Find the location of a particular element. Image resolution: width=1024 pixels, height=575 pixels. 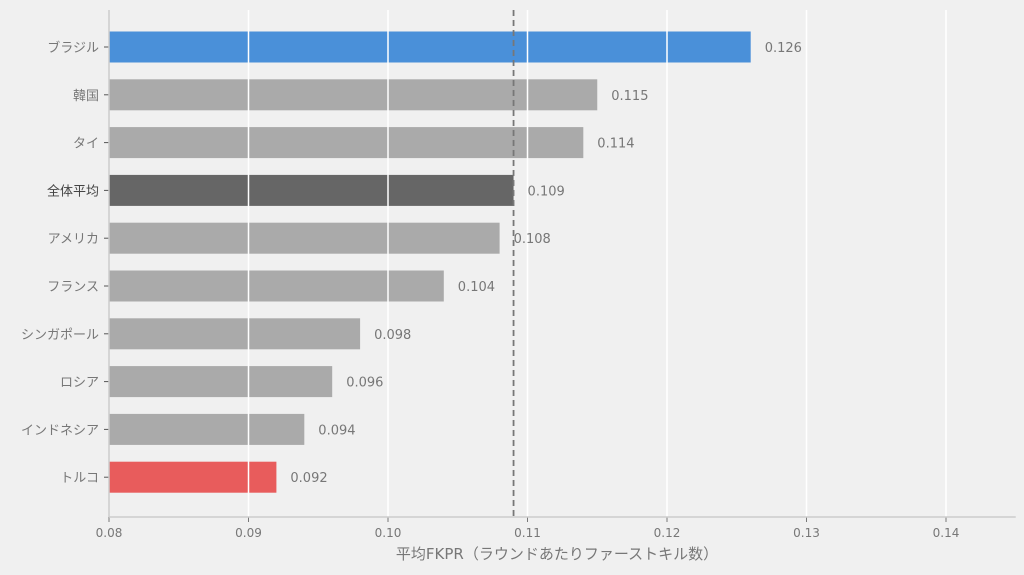

y-tick-label: フランス is located at coordinates (73, 287).